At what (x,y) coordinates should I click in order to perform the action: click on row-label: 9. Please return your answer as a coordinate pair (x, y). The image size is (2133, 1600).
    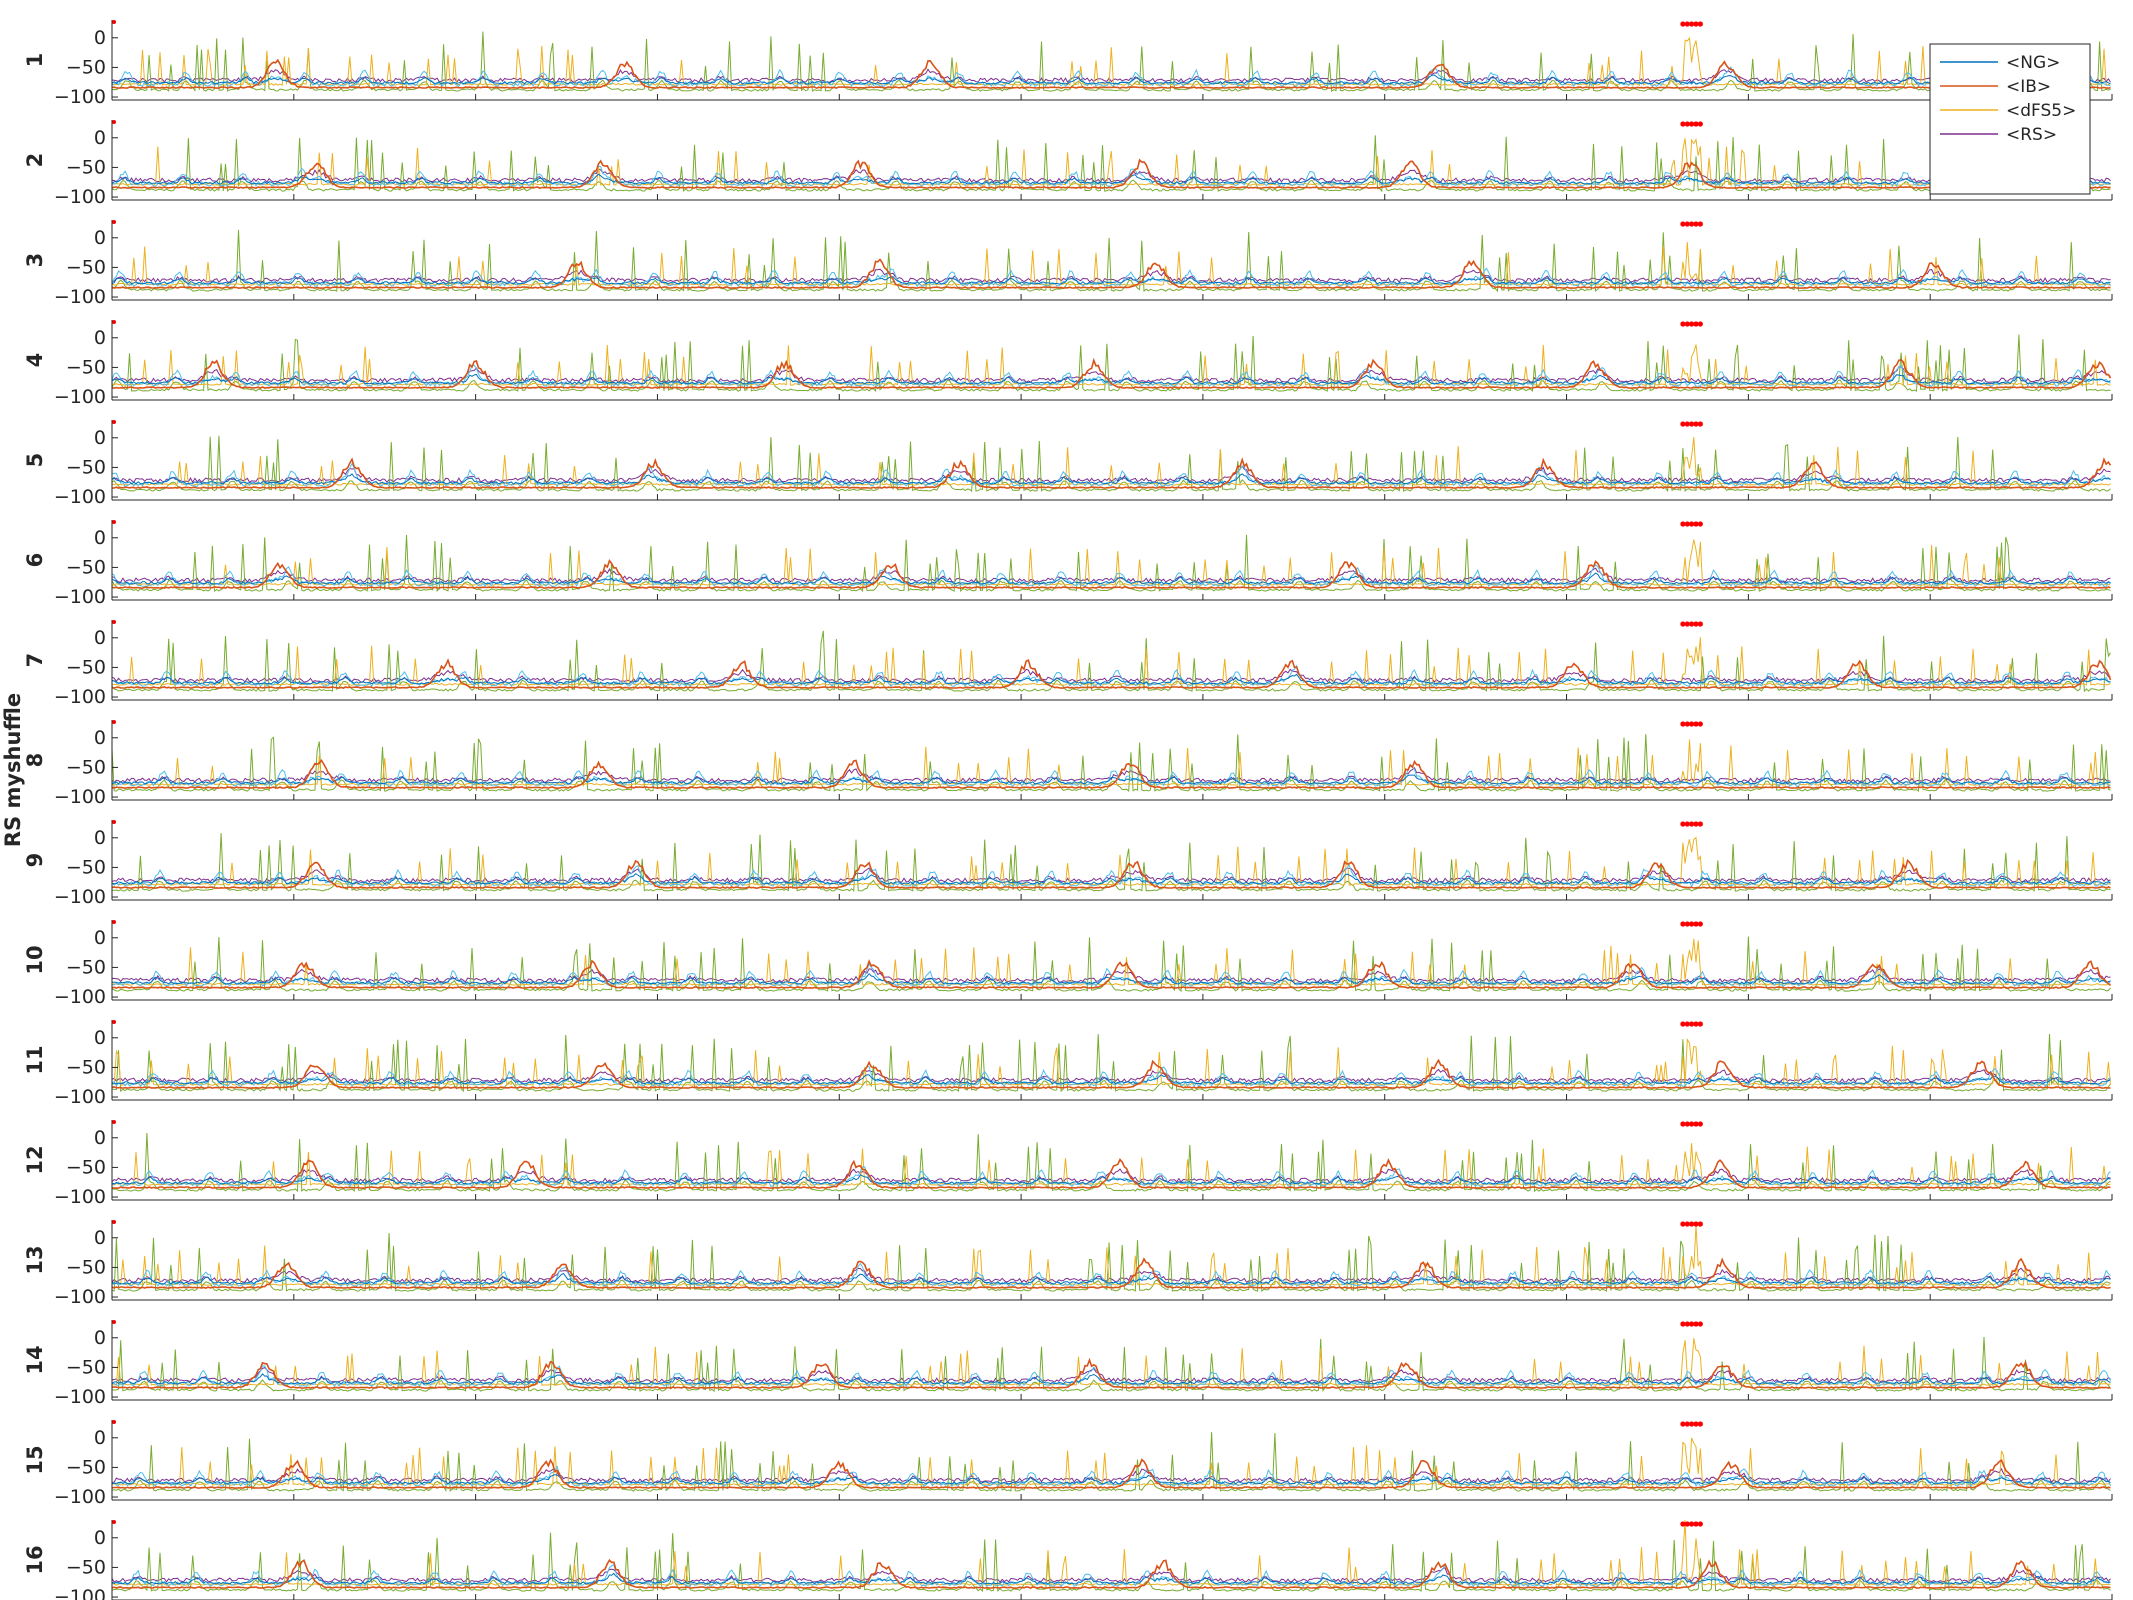
    Looking at the image, I should click on (35, 860).